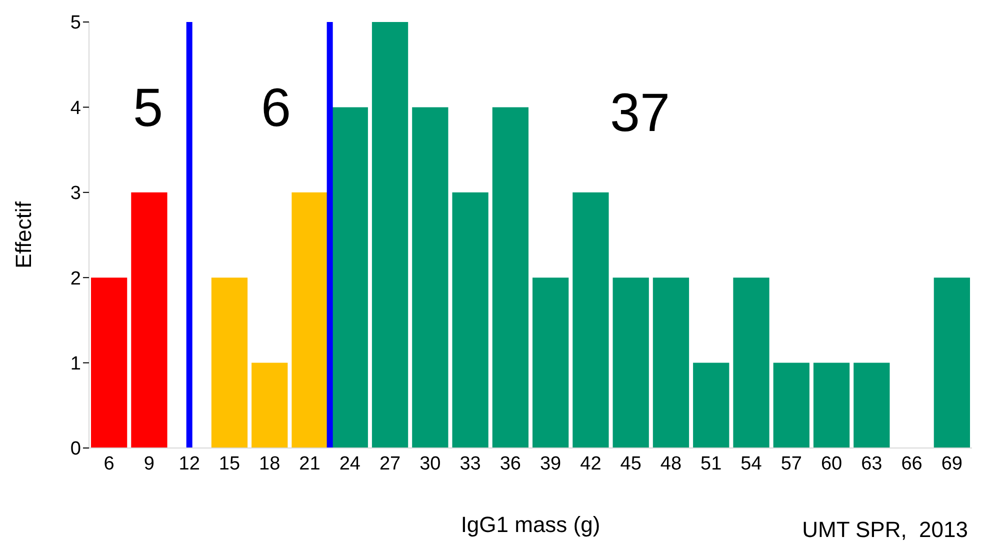  What do you see at coordinates (189, 463) in the screenshot?
I see `x-tick-label: 12` at bounding box center [189, 463].